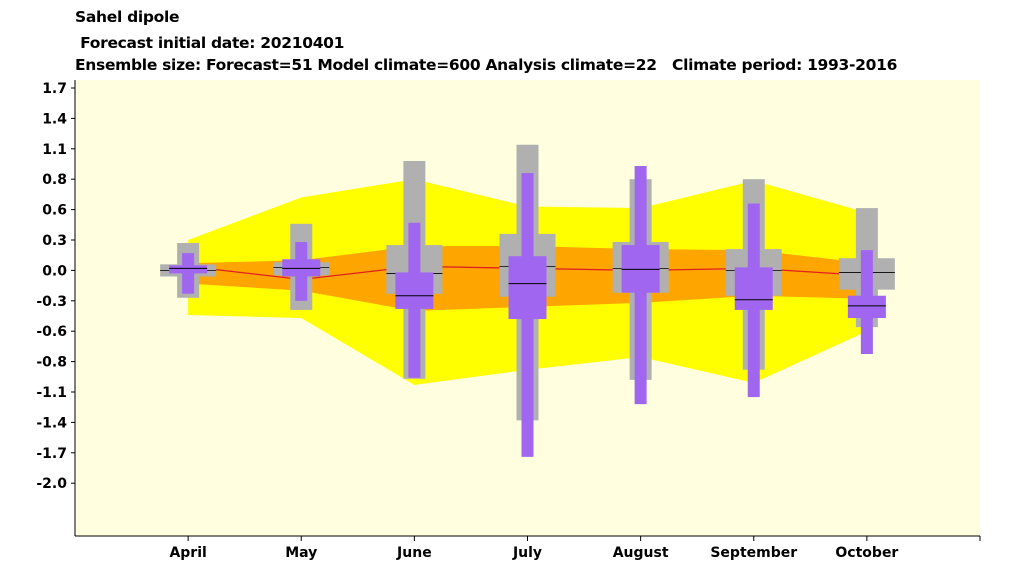 This screenshot has width=1010, height=574. What do you see at coordinates (51, 484) in the screenshot?
I see `y-tick-label: -2.0` at bounding box center [51, 484].